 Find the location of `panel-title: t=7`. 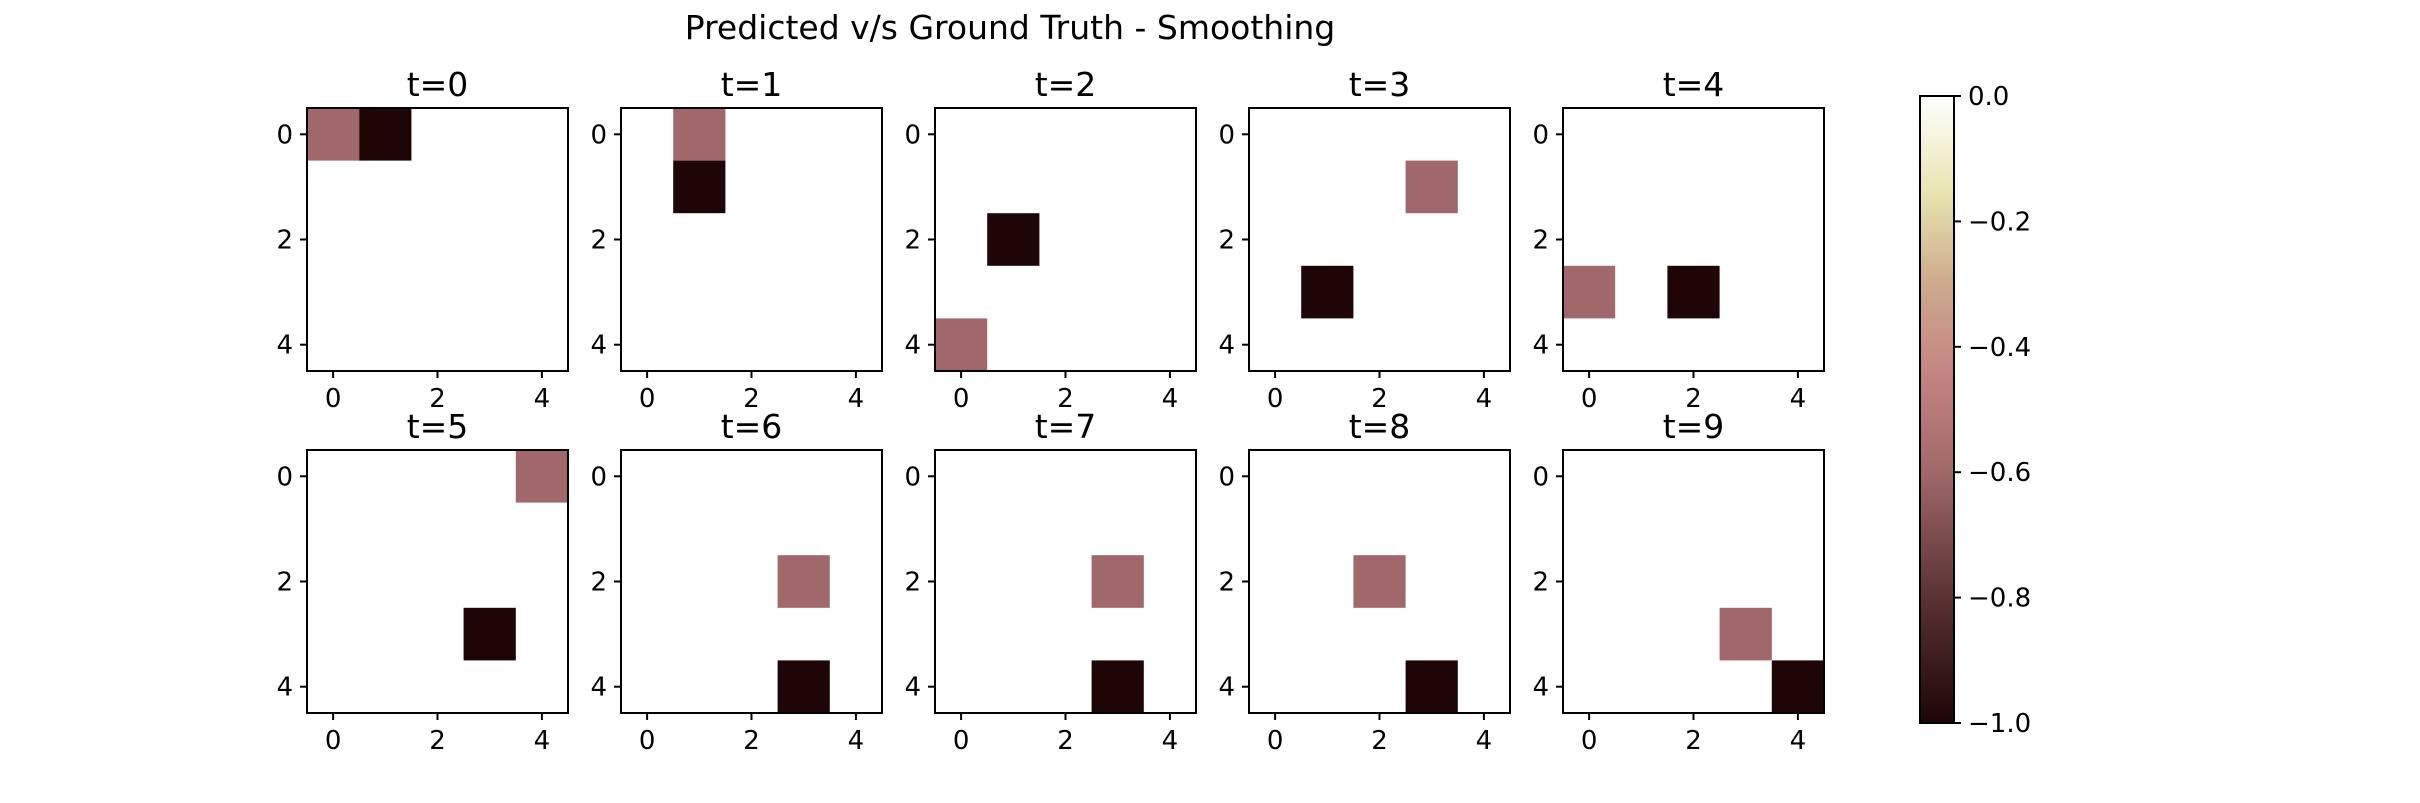

panel-title: t=7 is located at coordinates (1066, 426).